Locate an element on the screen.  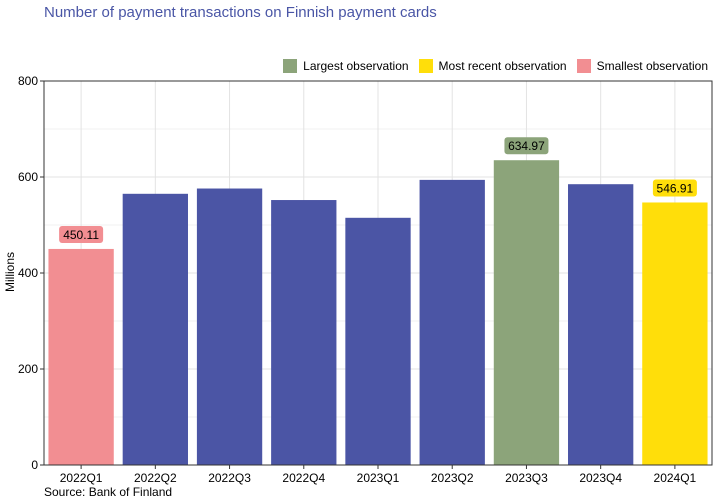
x-tick-label: 2022Q4 is located at coordinates (303, 478).